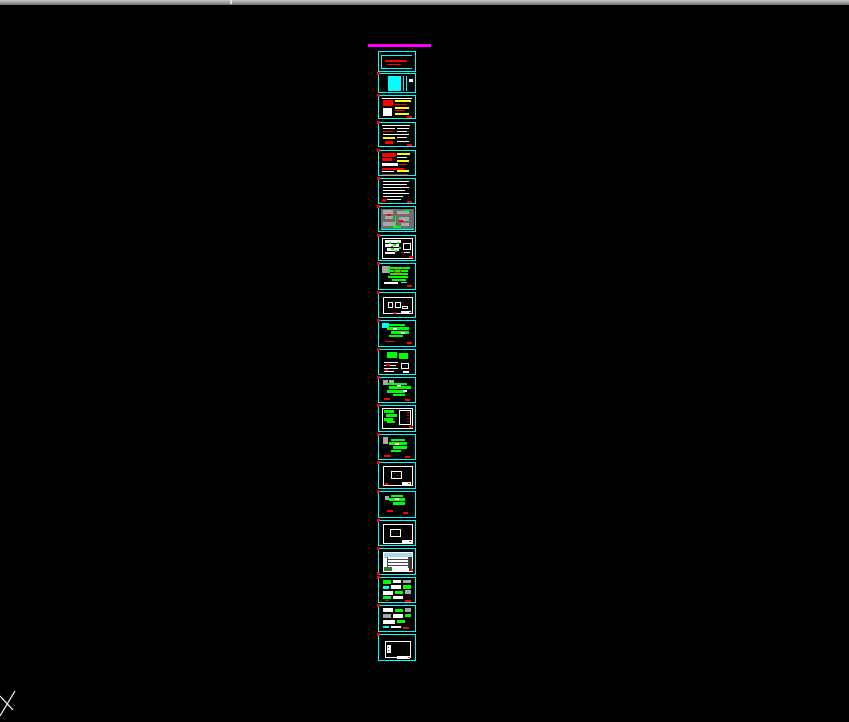 This screenshot has height=722, width=849. I want to click on sheet-thumbnail-planting-plan, so click(396, 418).